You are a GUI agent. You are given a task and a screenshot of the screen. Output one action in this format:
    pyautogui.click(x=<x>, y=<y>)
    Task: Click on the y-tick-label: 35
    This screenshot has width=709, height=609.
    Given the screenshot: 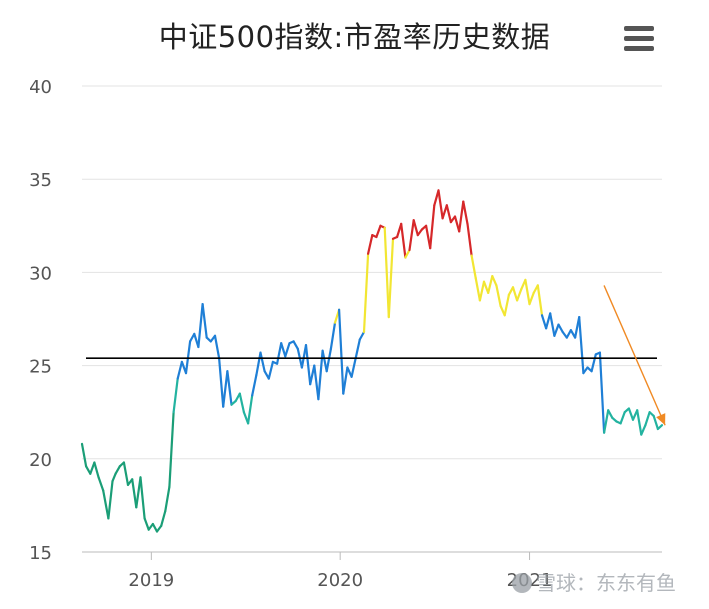 What is the action you would take?
    pyautogui.click(x=40, y=180)
    